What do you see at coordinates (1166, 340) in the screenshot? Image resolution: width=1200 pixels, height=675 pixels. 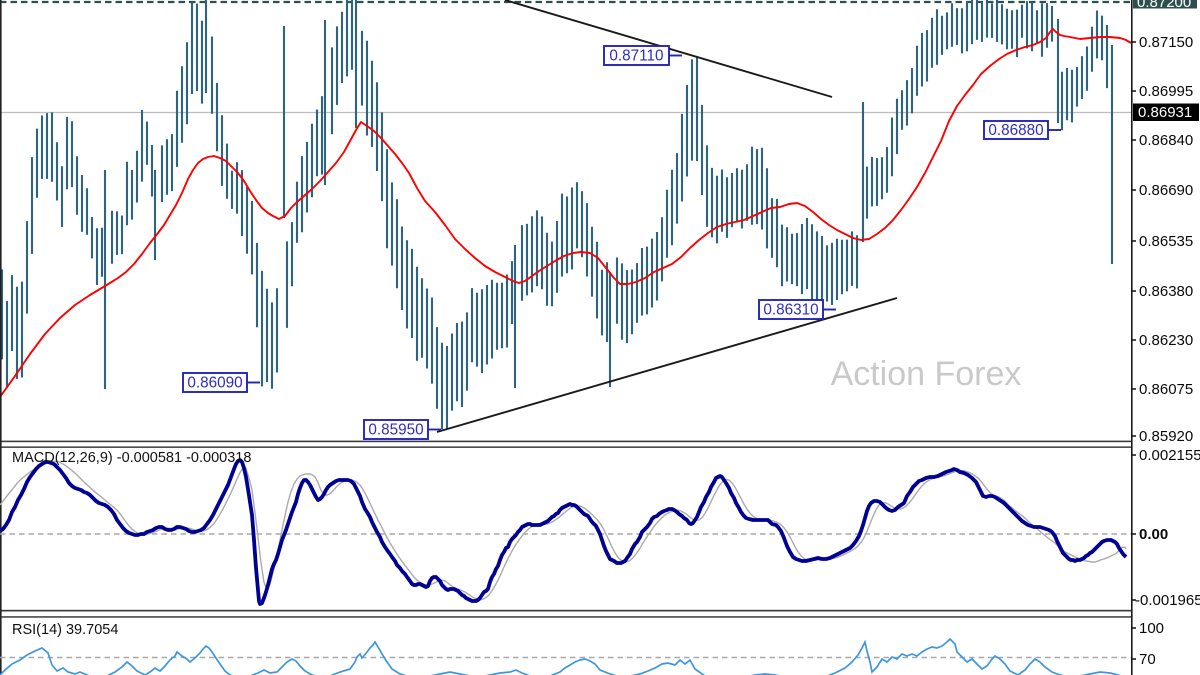 I see `svg-text: 0.86230` at bounding box center [1166, 340].